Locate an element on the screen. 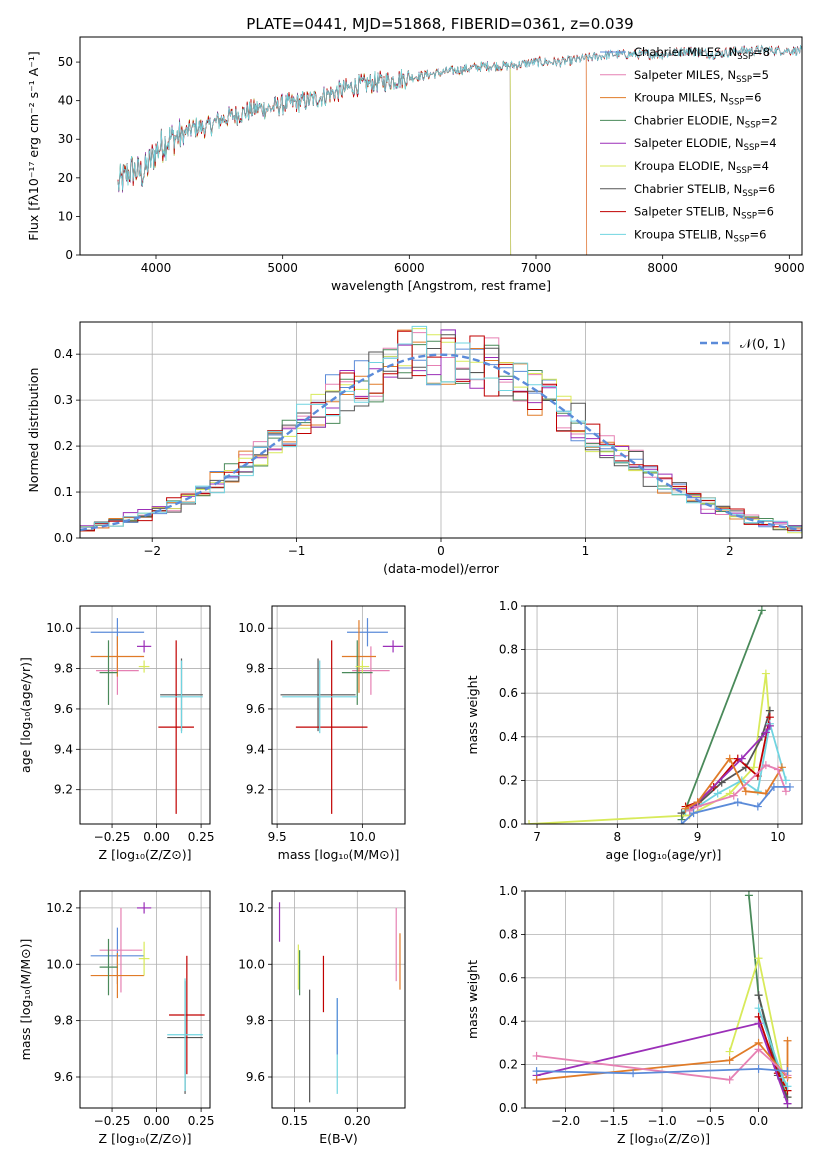  x-tick-label: −2.0 is located at coordinates (565, 1121).